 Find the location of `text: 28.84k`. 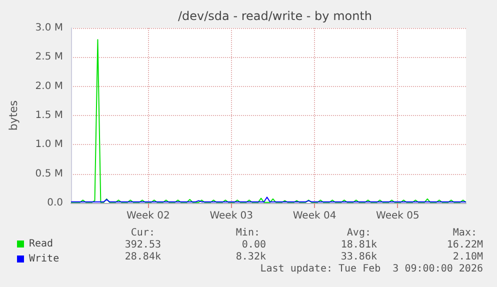

text: 28.84k is located at coordinates (142, 257).